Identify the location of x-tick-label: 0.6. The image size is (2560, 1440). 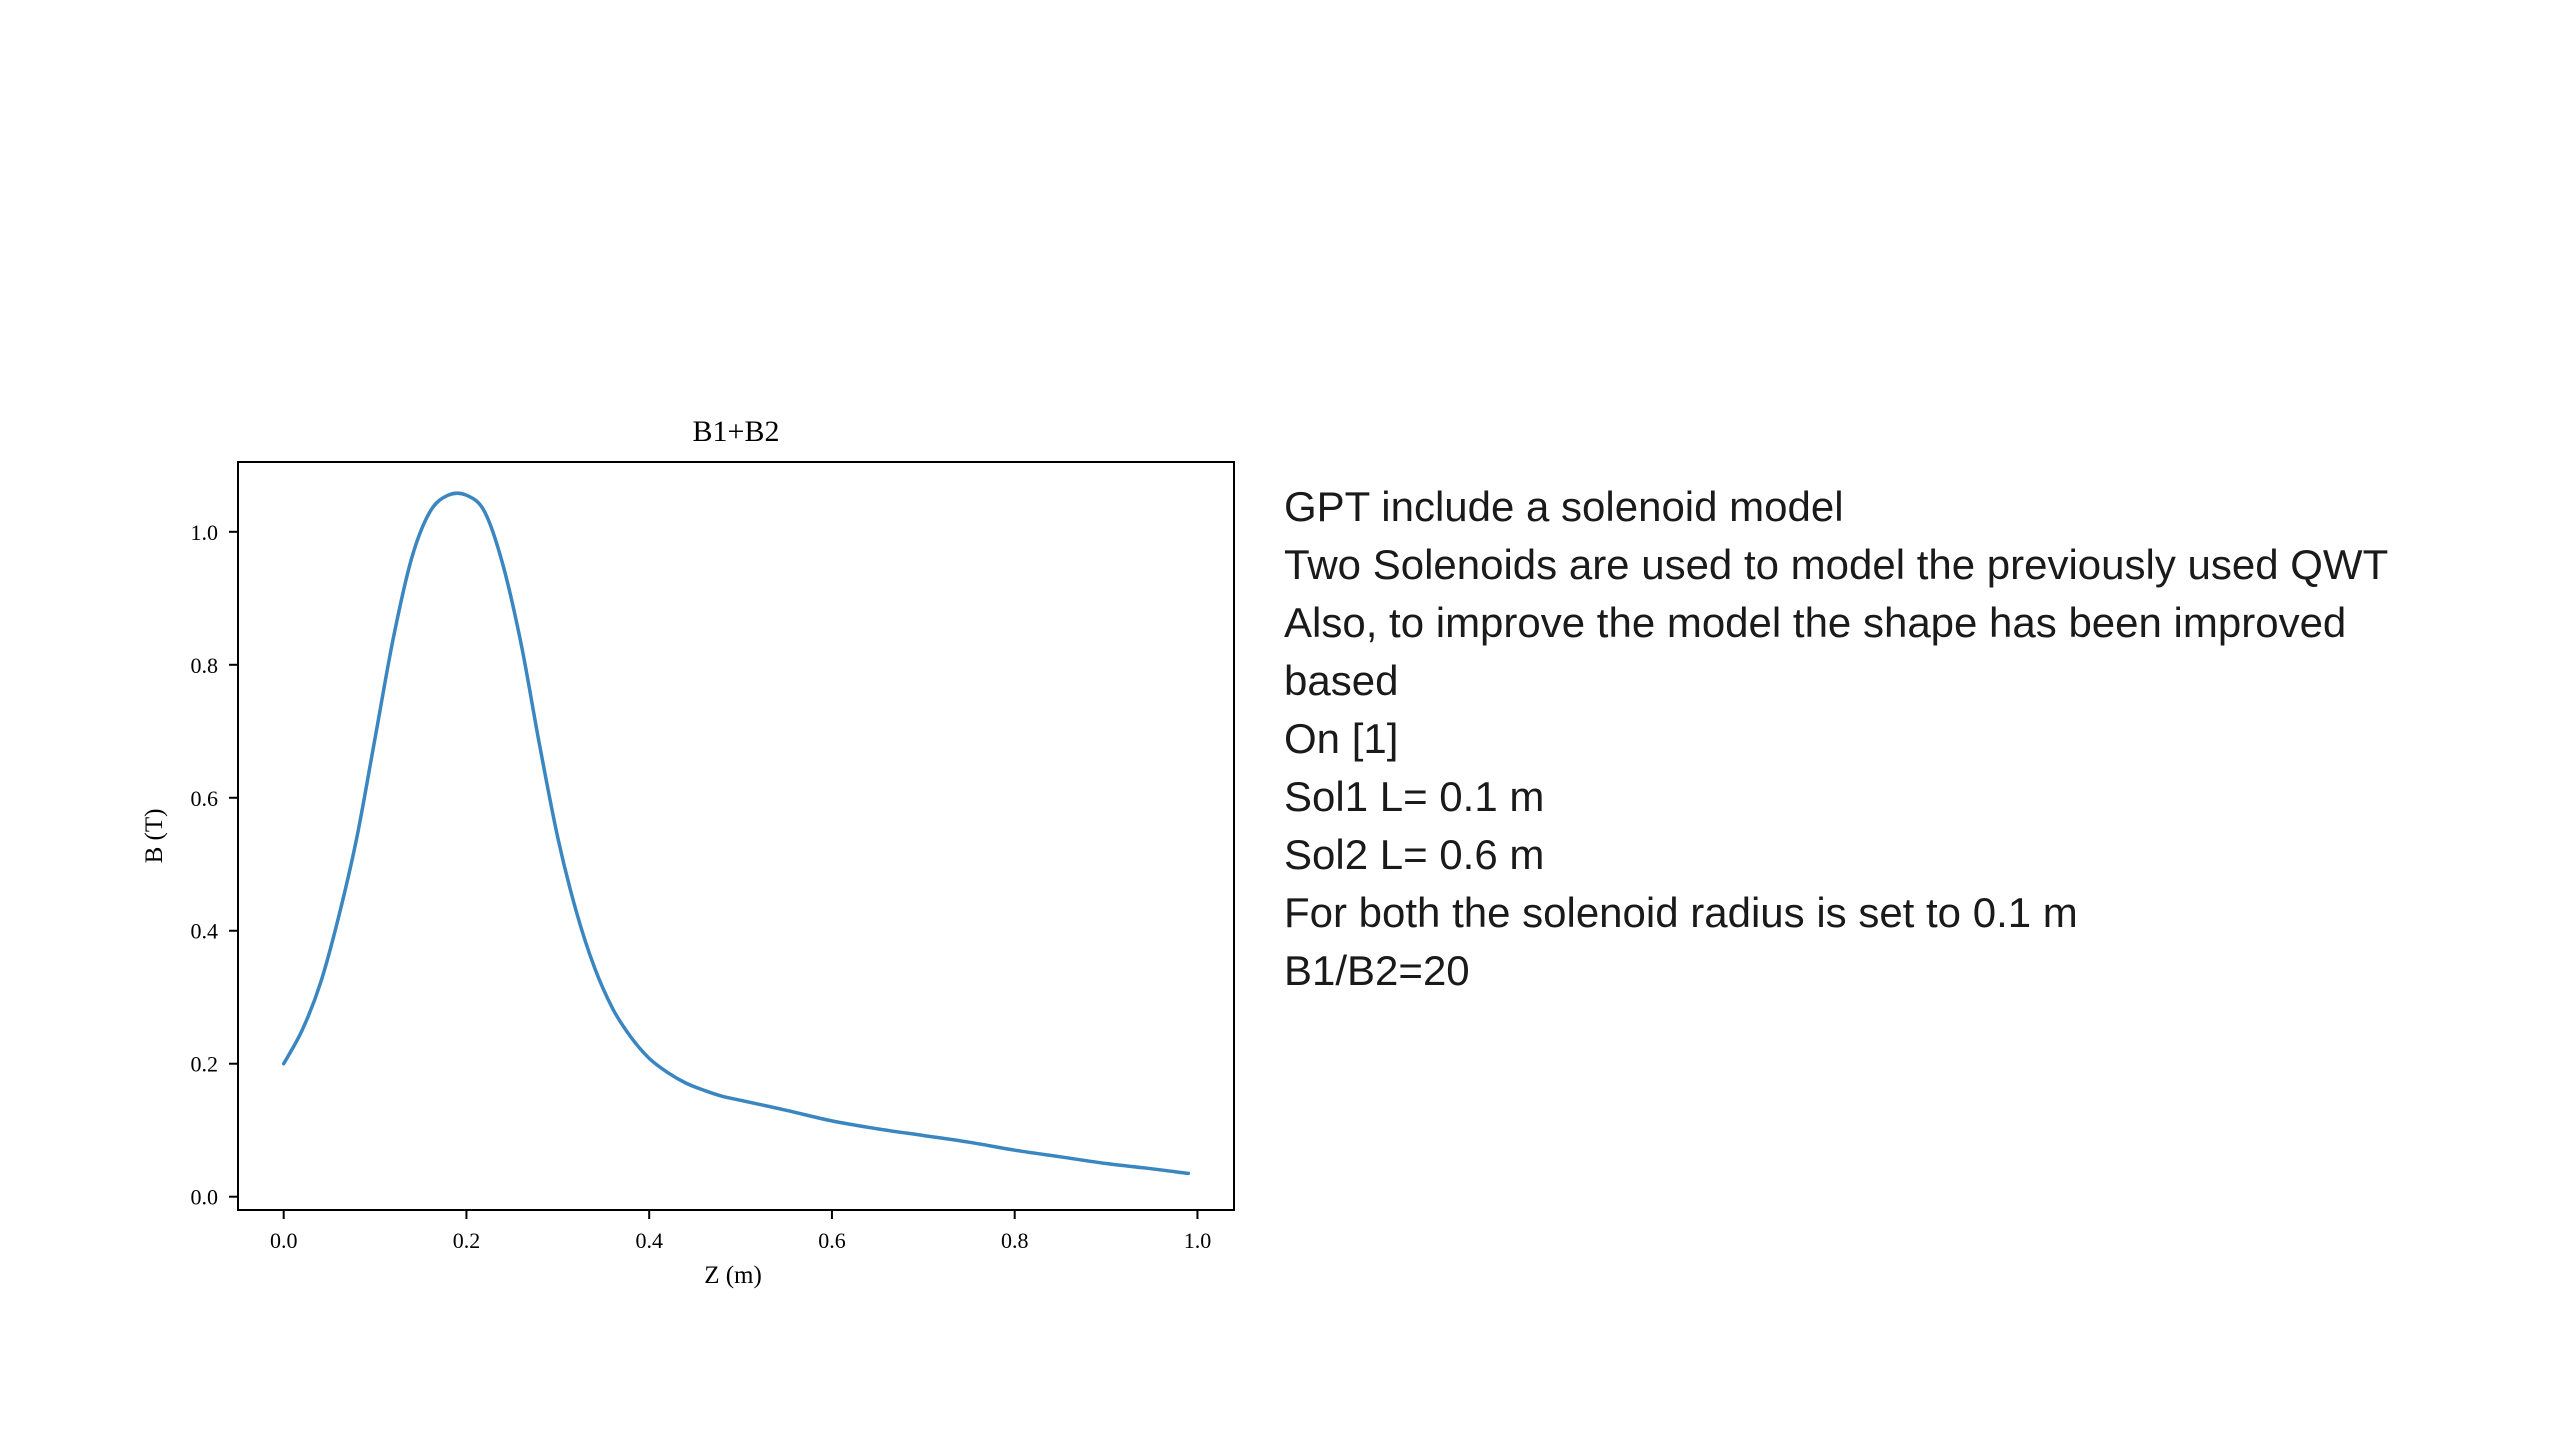
(832, 1240).